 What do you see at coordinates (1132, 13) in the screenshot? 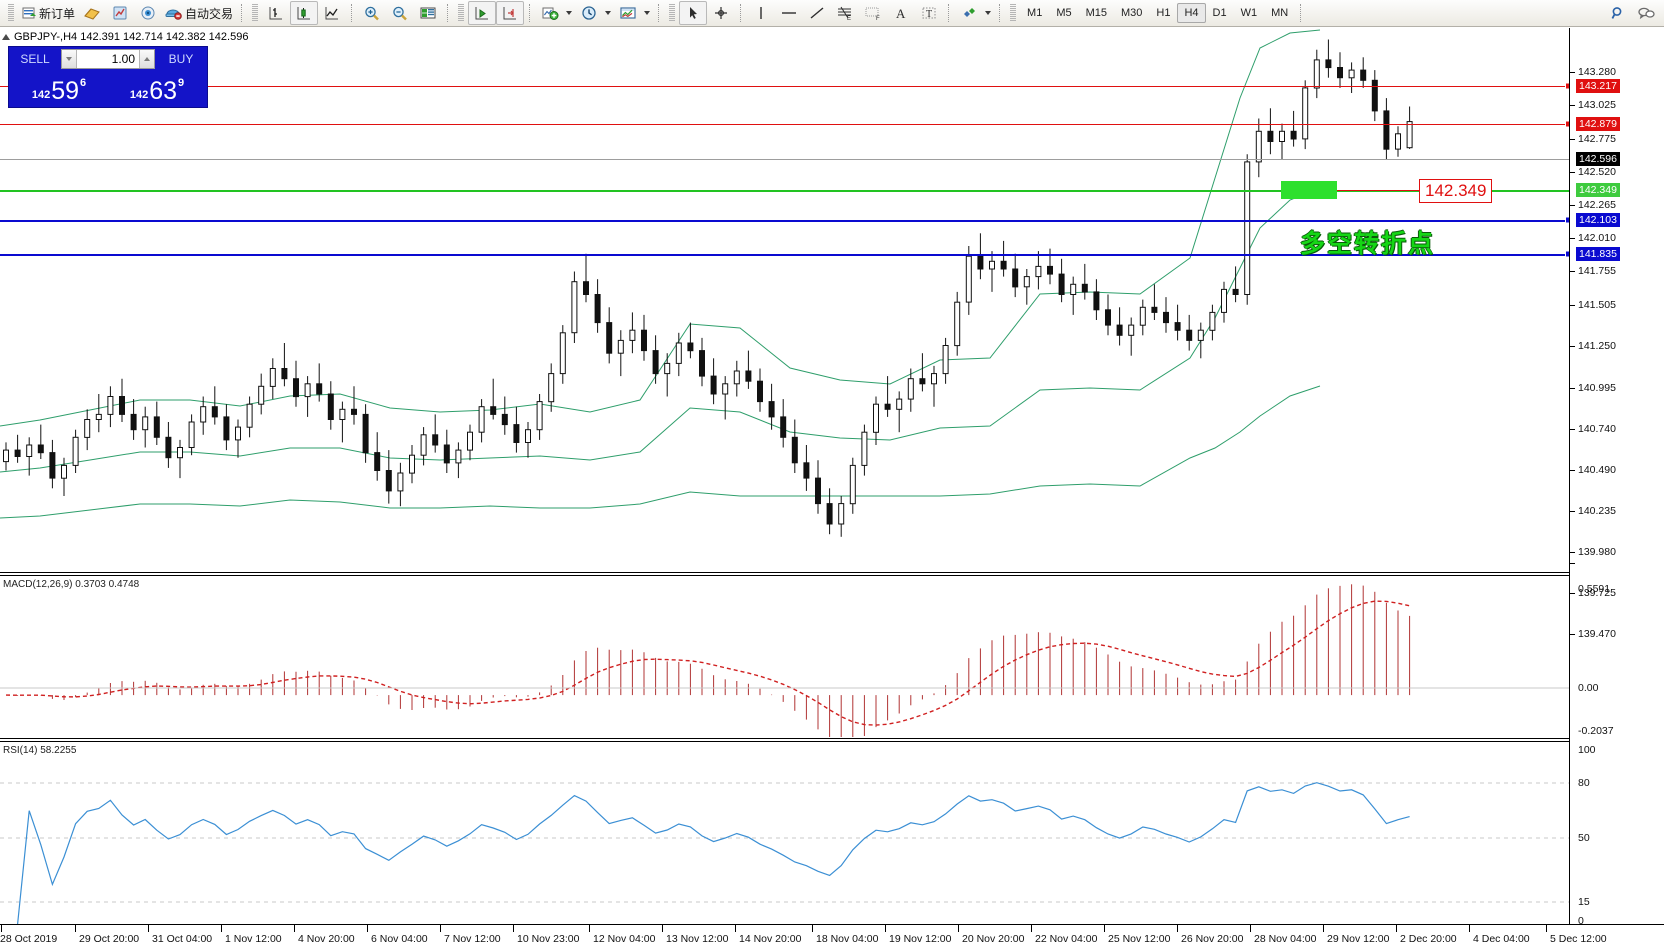
I see `timeframe-m30: M30` at bounding box center [1132, 13].